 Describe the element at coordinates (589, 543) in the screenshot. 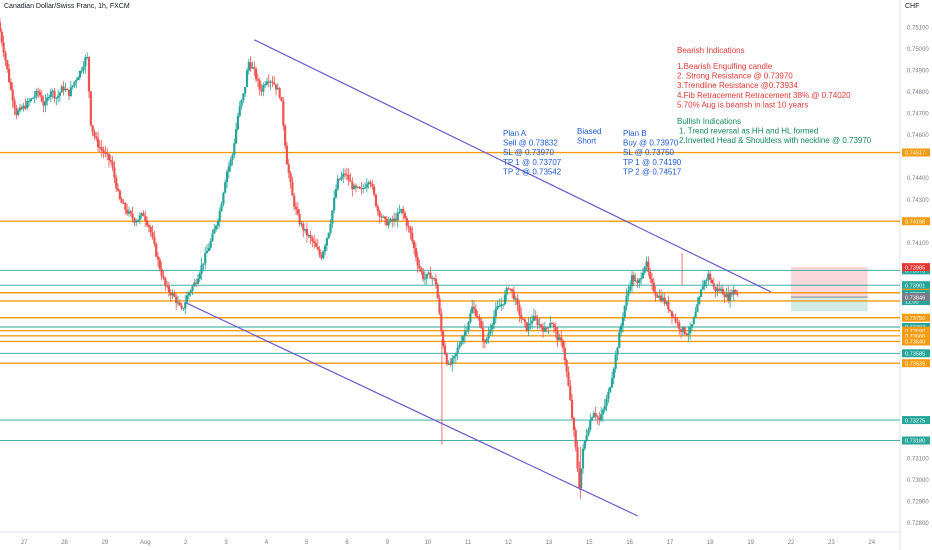

I see `x-tick-label: 15` at that location.